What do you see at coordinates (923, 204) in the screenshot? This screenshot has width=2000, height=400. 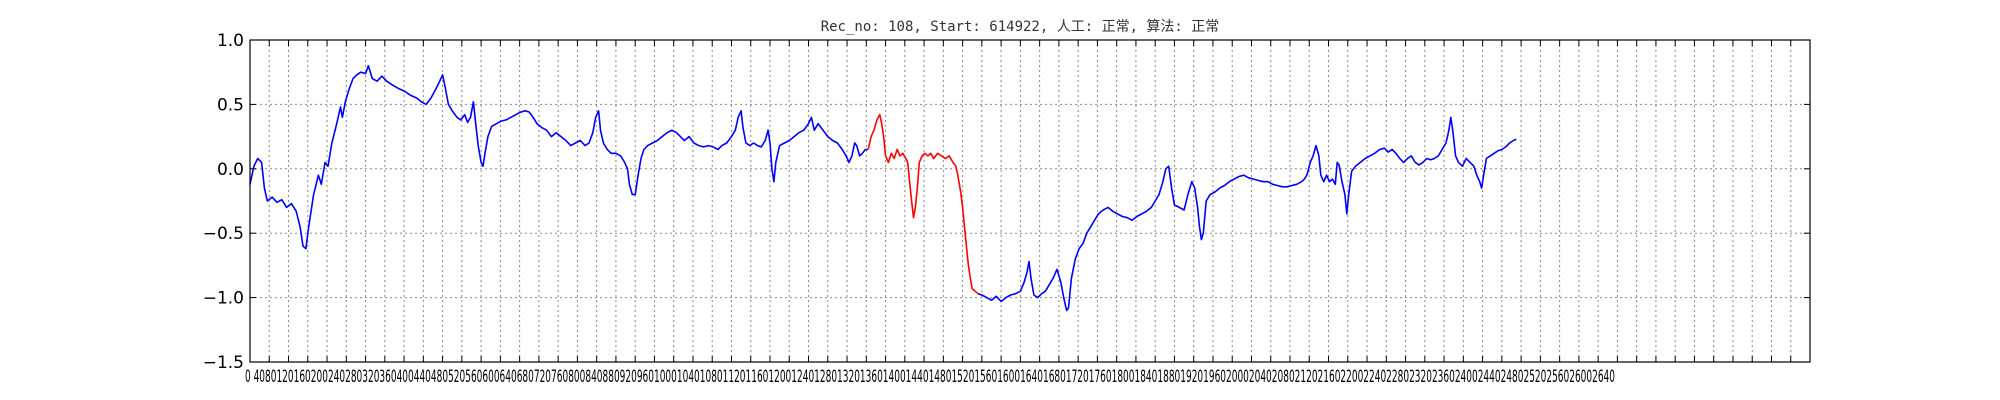 I see `series-line-highlight` at bounding box center [923, 204].